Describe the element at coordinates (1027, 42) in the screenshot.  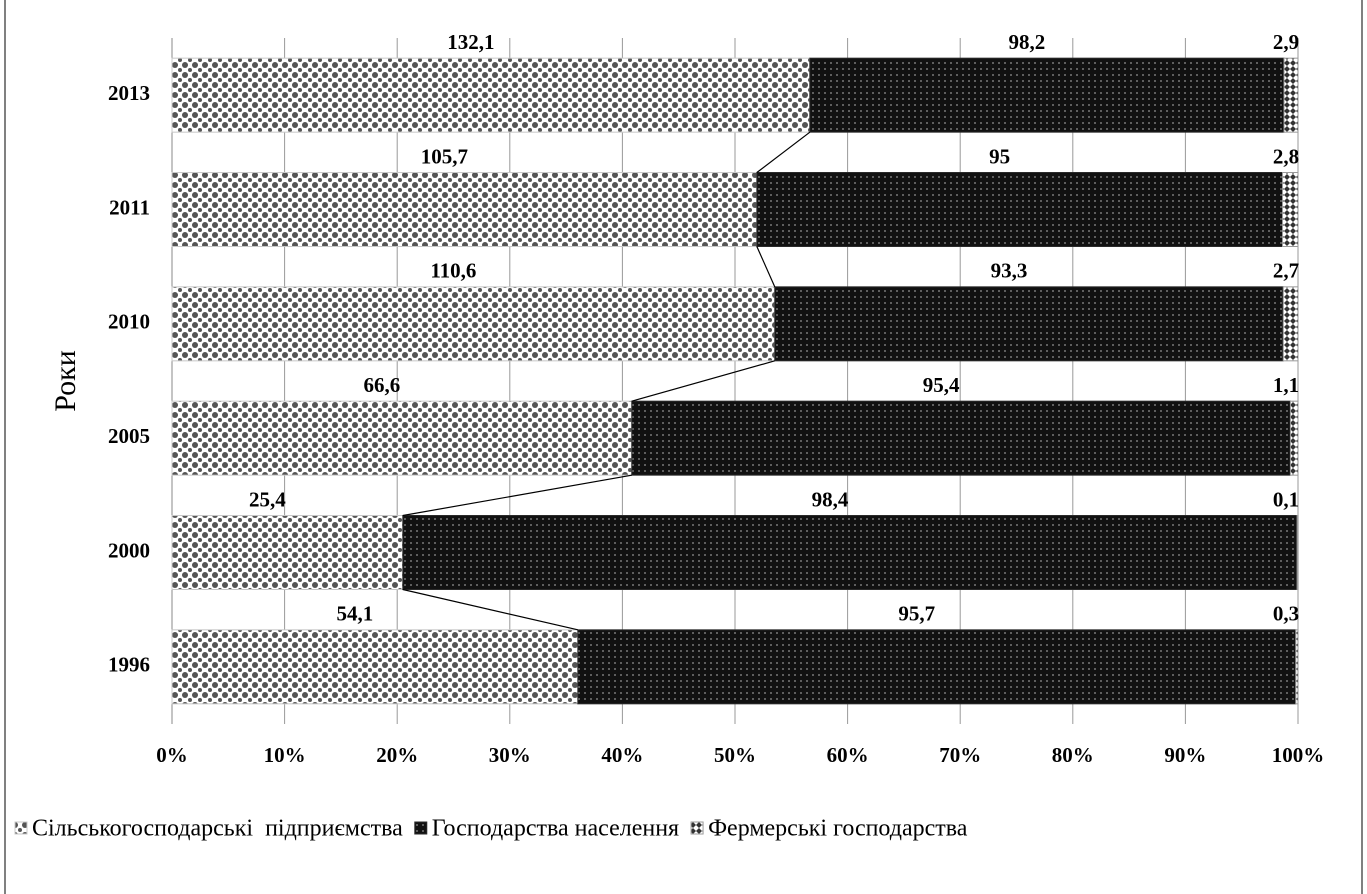
I see `data-label: 98,2` at that location.